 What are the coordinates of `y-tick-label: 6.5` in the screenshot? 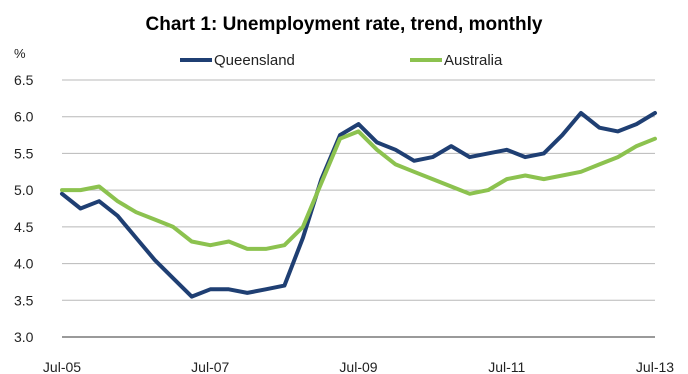 It's located at (24, 80).